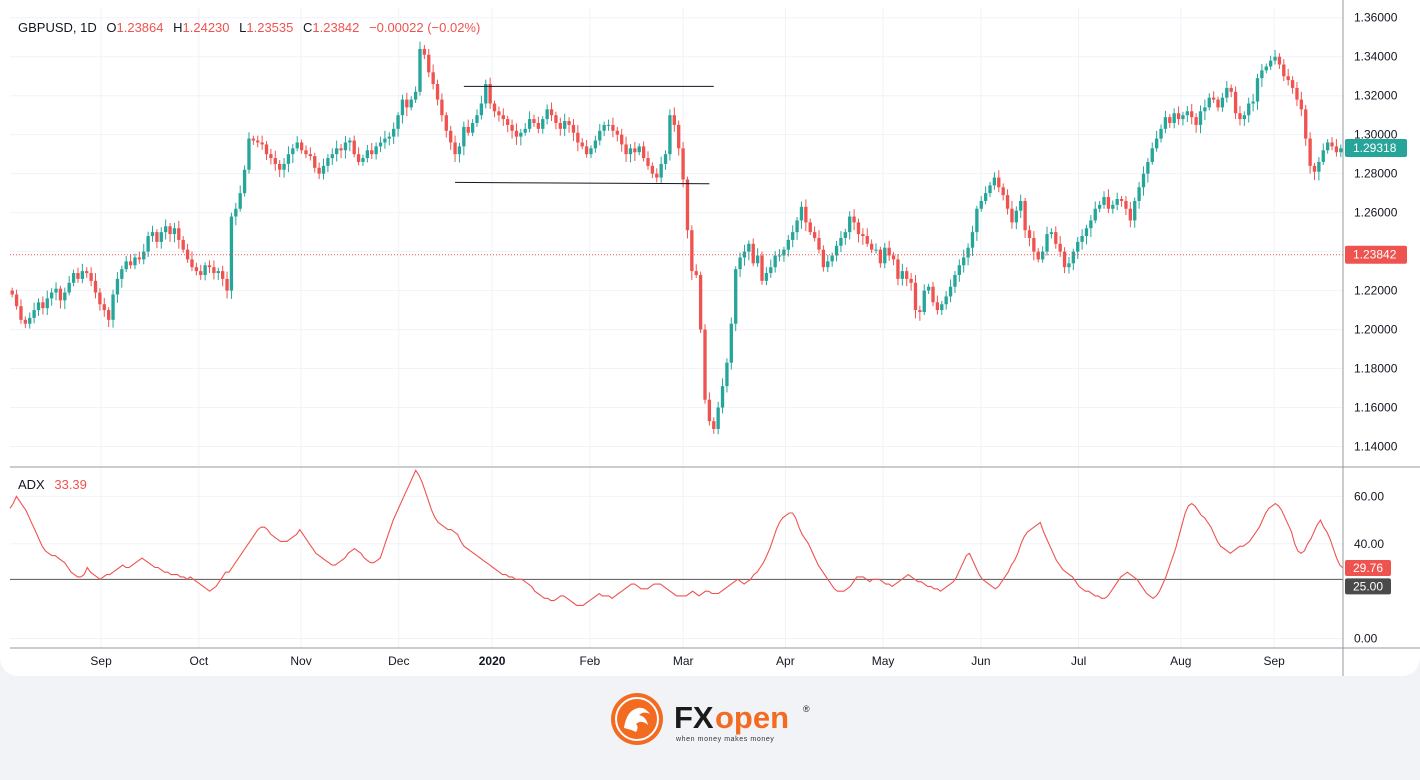 Image resolution: width=1420 pixels, height=780 pixels. What do you see at coordinates (590, 661) in the screenshot?
I see `x-tick-label: Feb` at bounding box center [590, 661].